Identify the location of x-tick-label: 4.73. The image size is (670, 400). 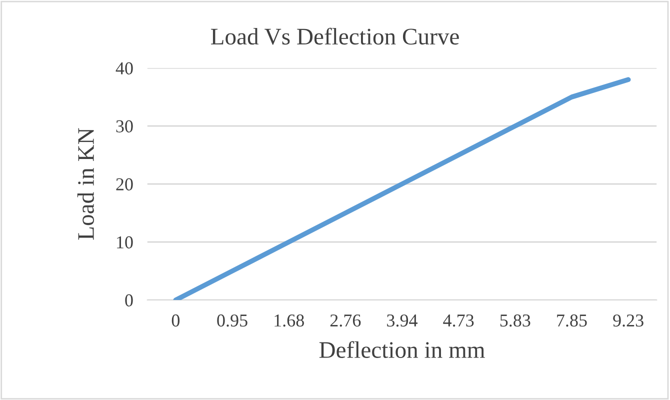
(458, 320).